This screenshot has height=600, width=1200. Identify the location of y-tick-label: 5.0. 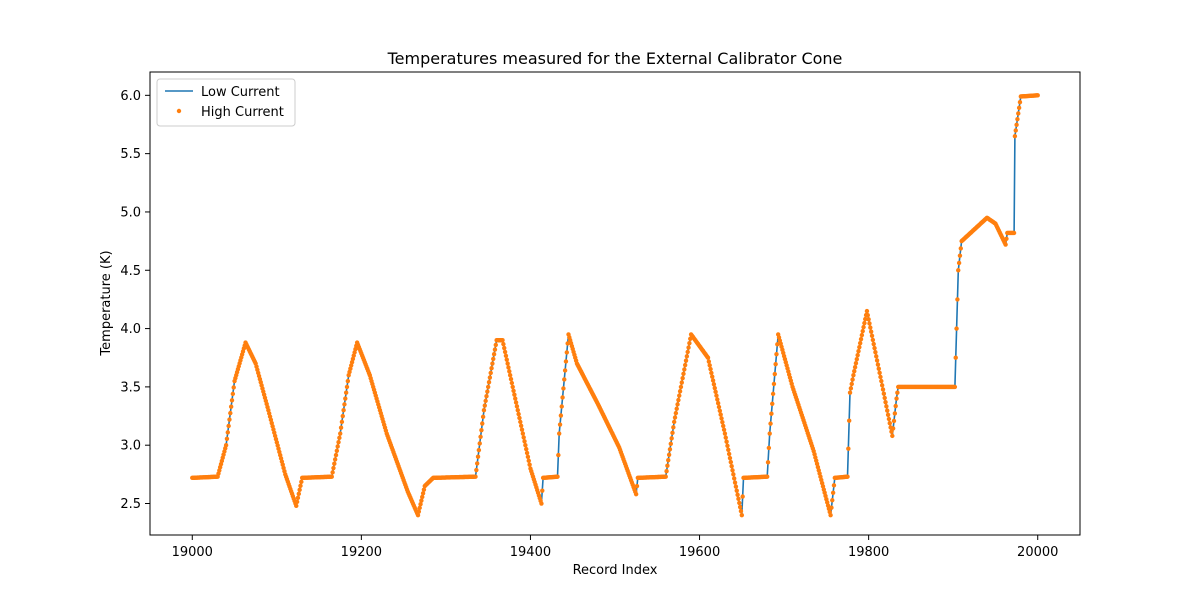
(130, 212).